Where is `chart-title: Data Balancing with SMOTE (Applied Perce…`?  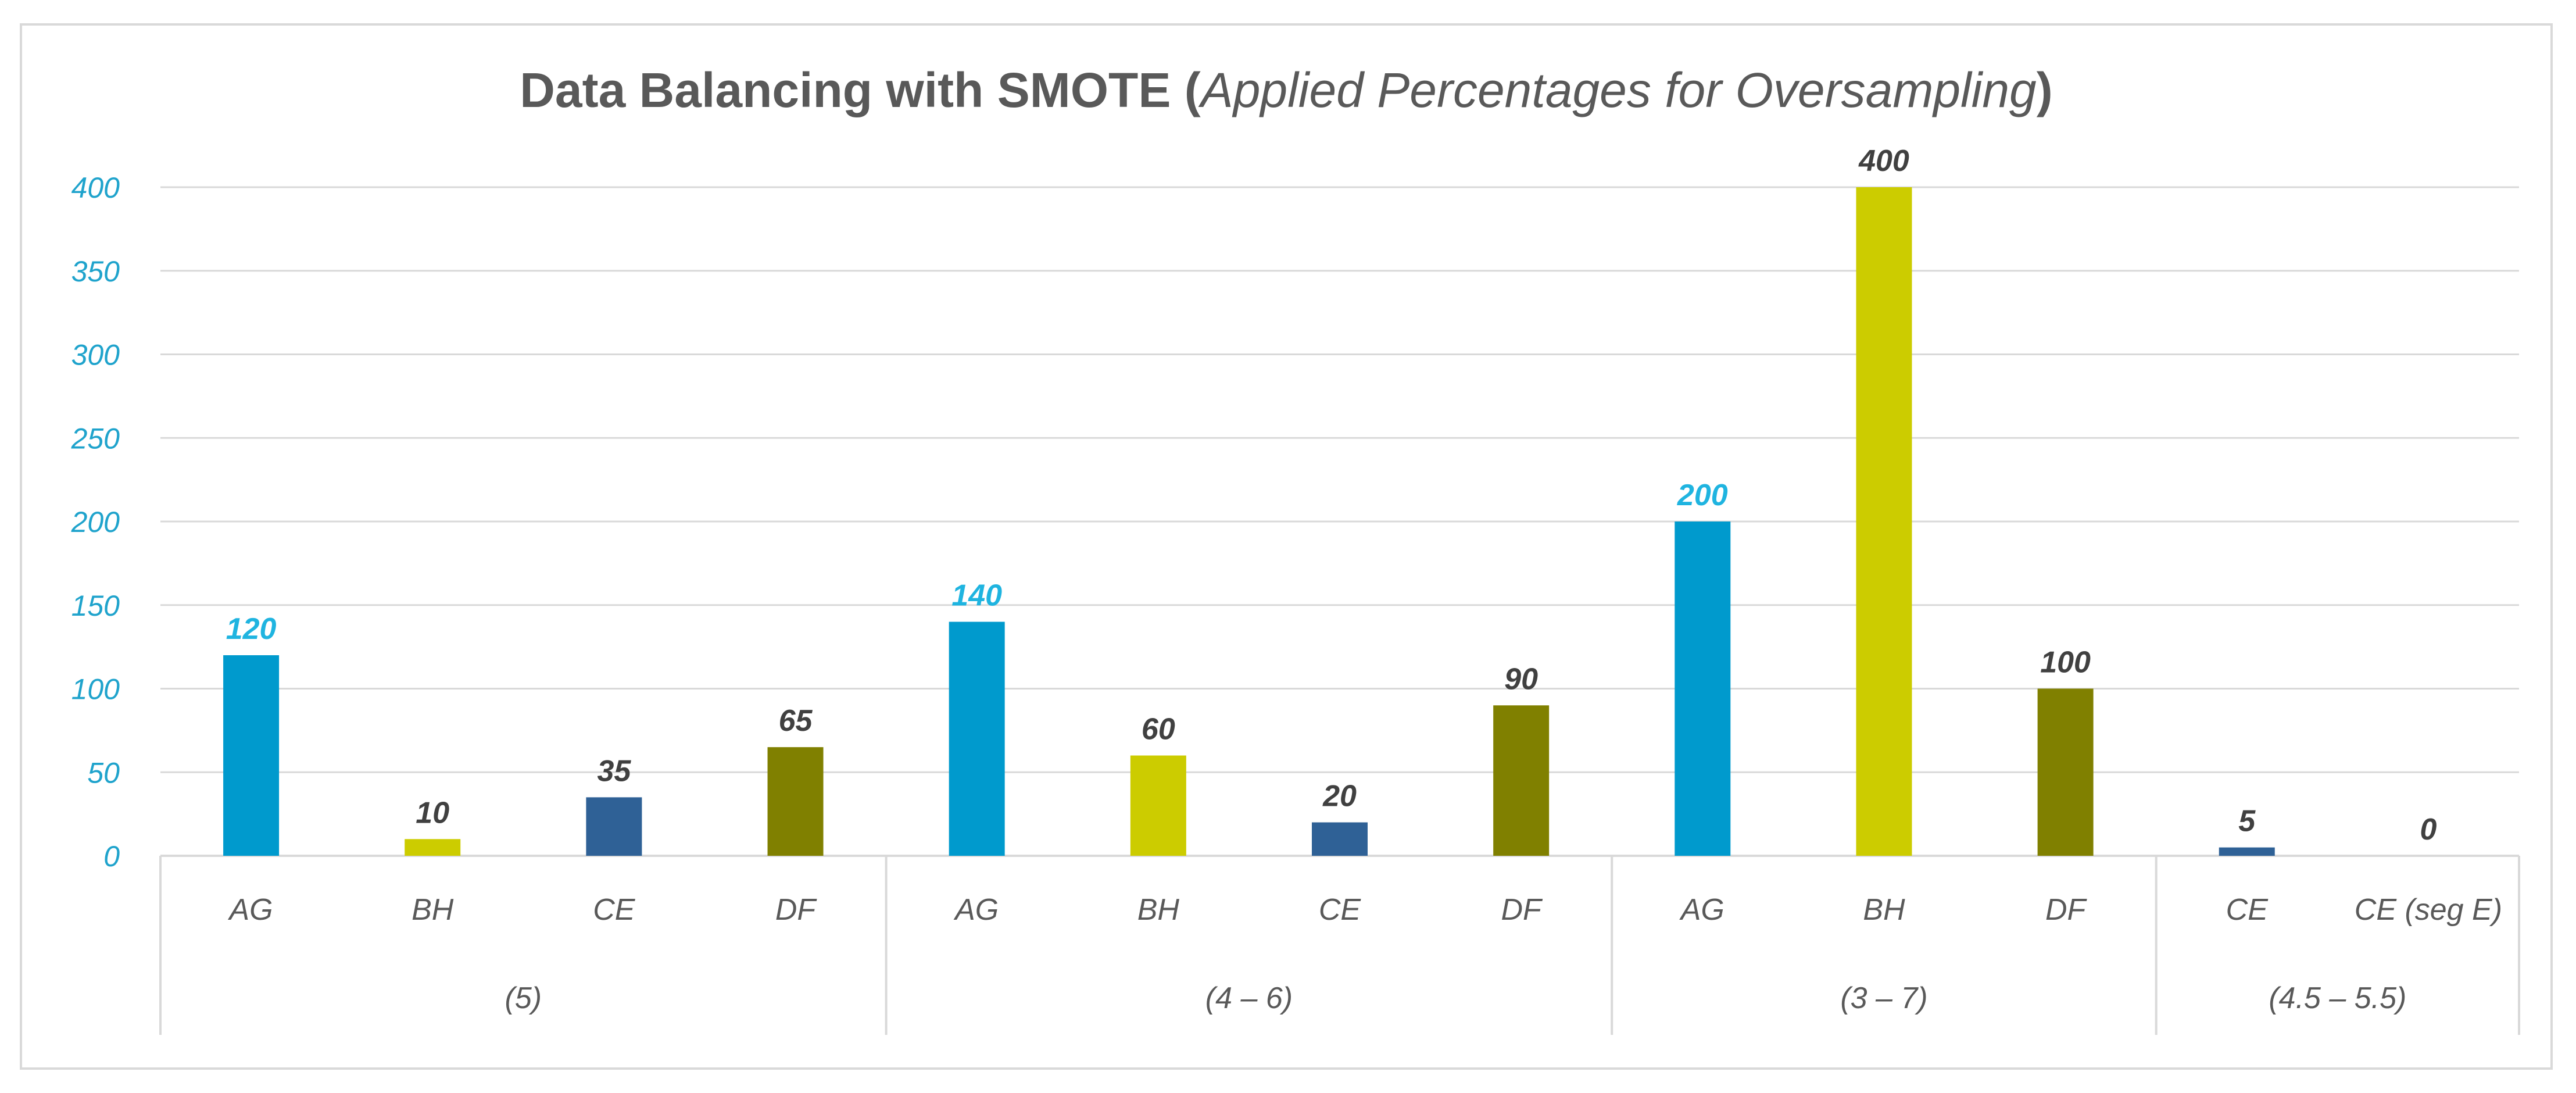
chart-title: Data Balancing with SMOTE (Applied Perce… is located at coordinates (1286, 90).